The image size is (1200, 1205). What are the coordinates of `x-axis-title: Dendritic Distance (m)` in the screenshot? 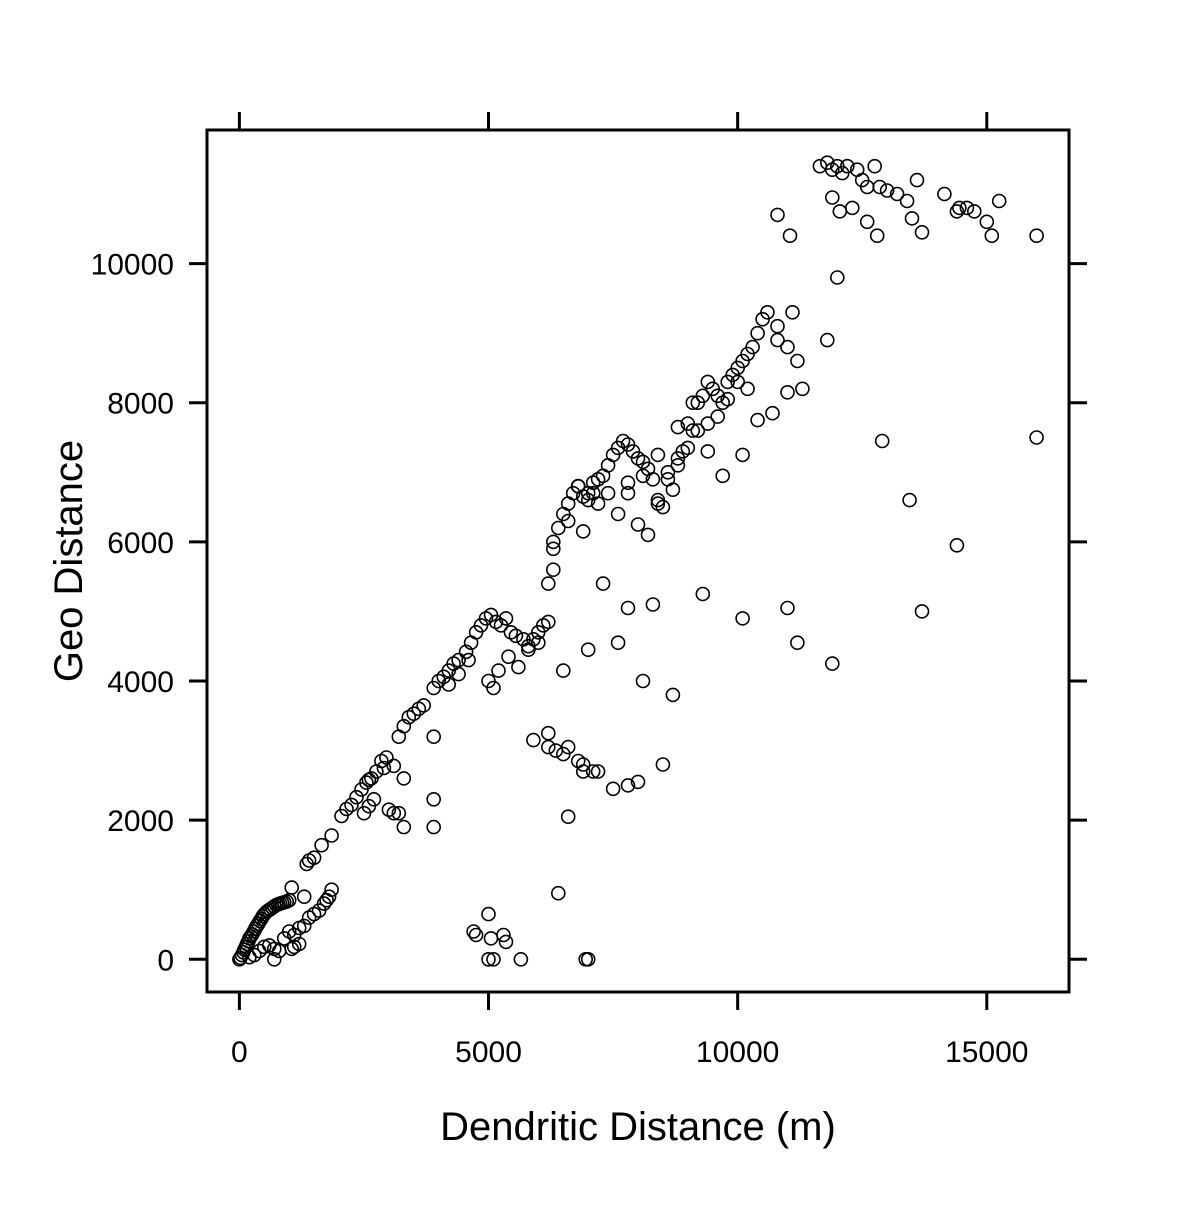 It's located at (638, 1127).